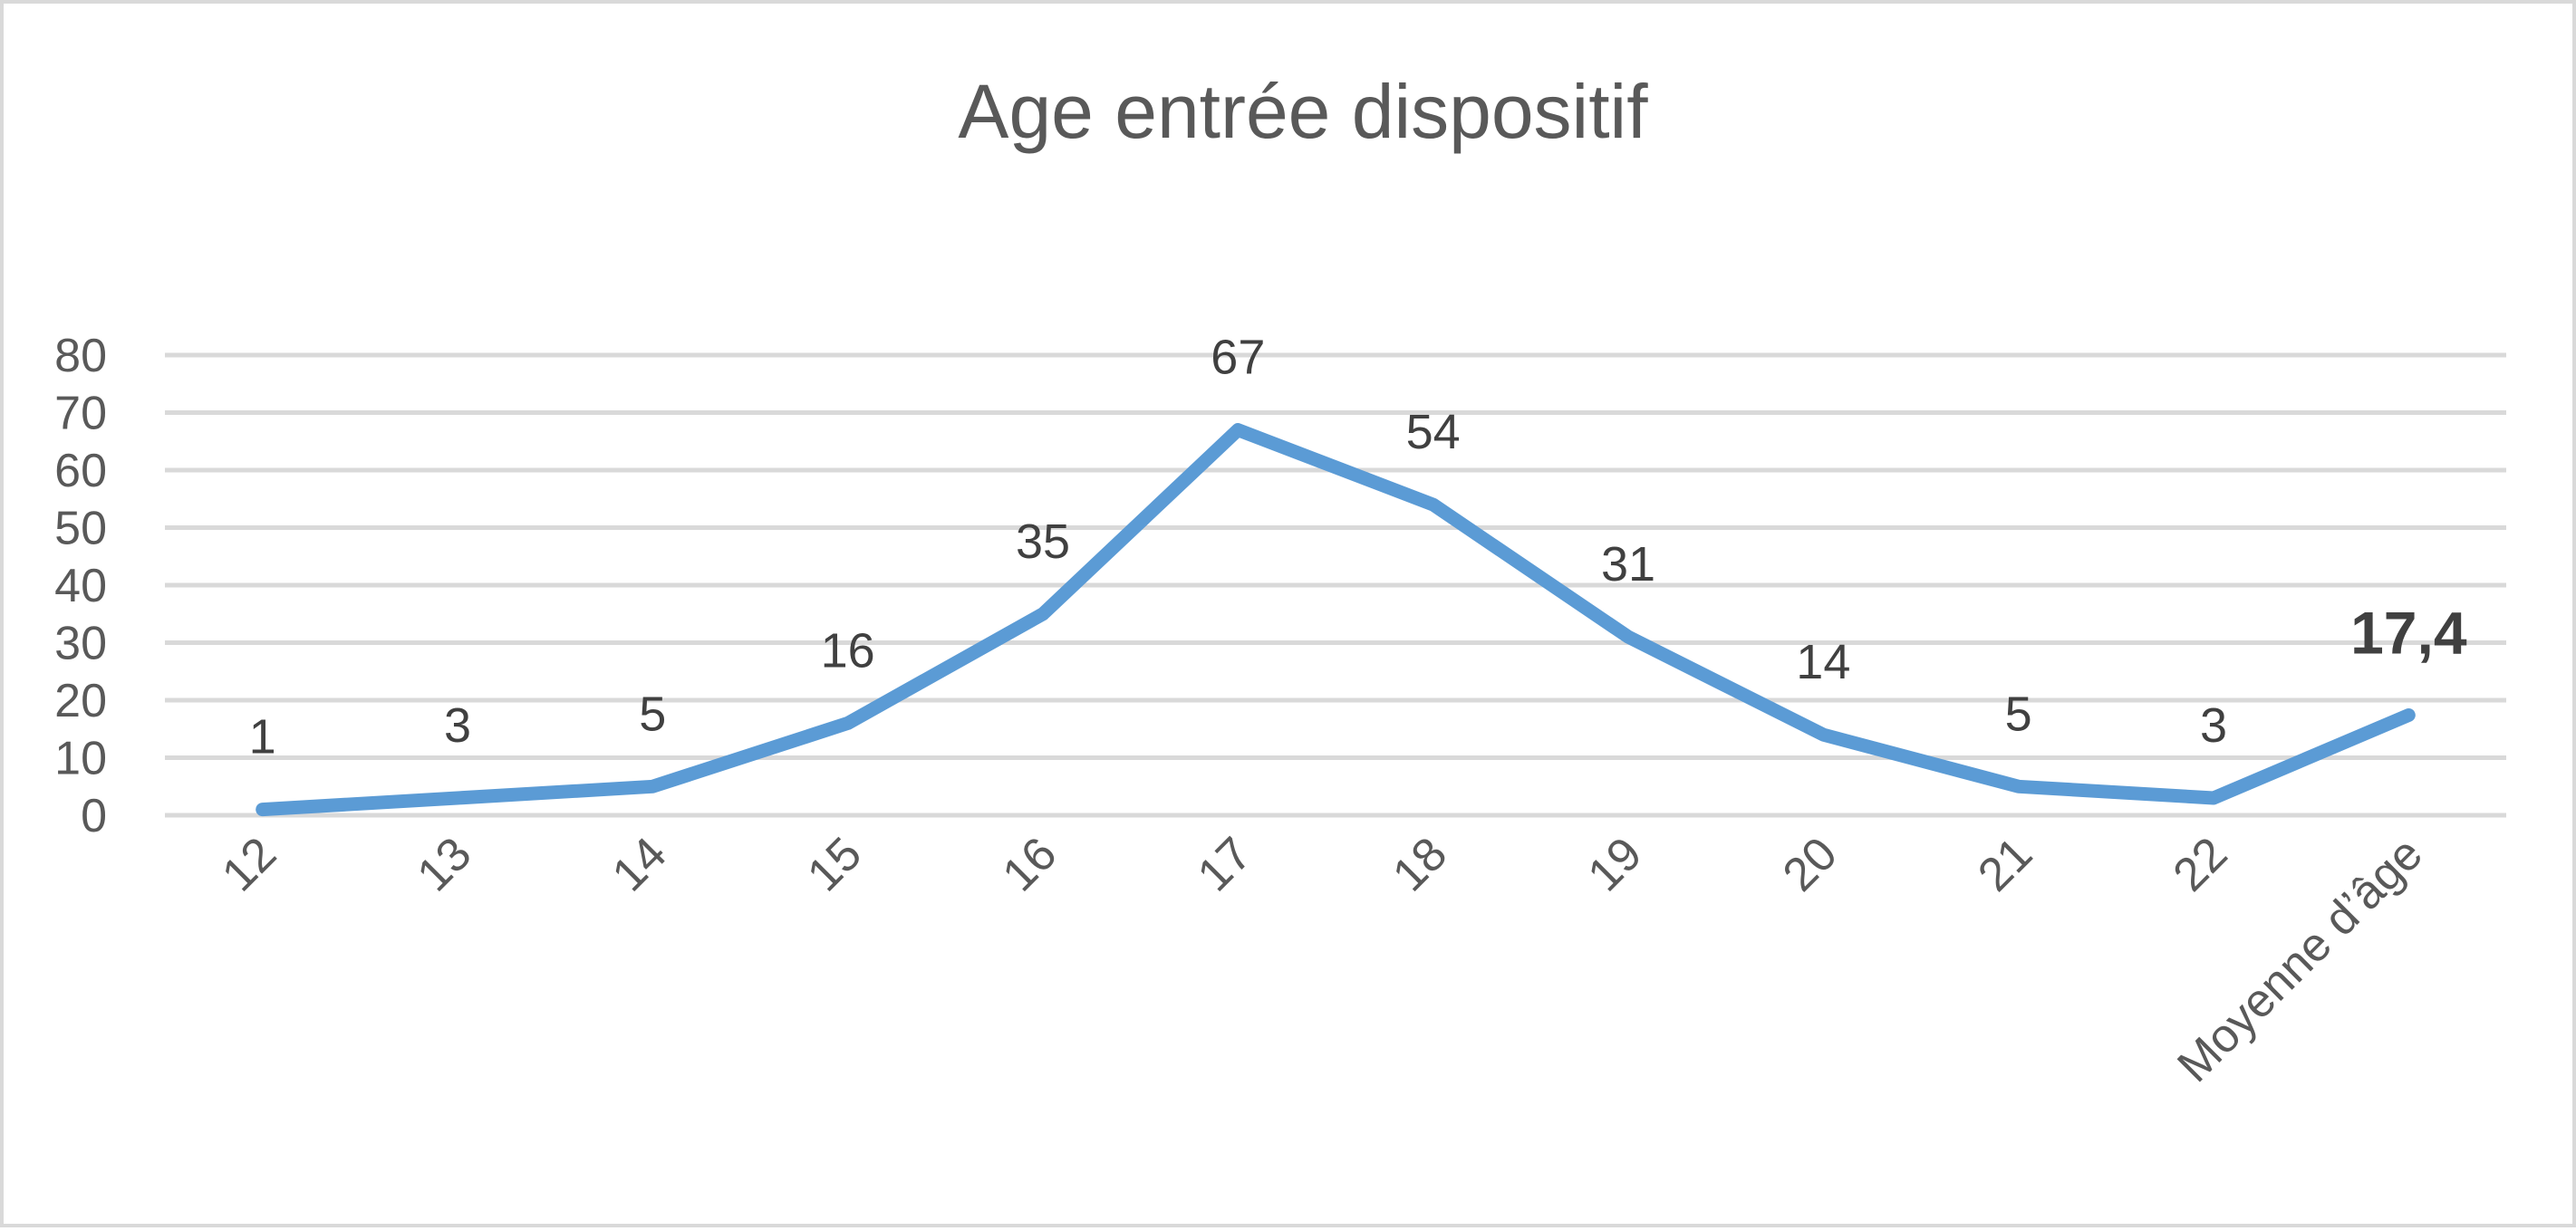  Describe the element at coordinates (1433, 432) in the screenshot. I see `data-label: 54` at that location.